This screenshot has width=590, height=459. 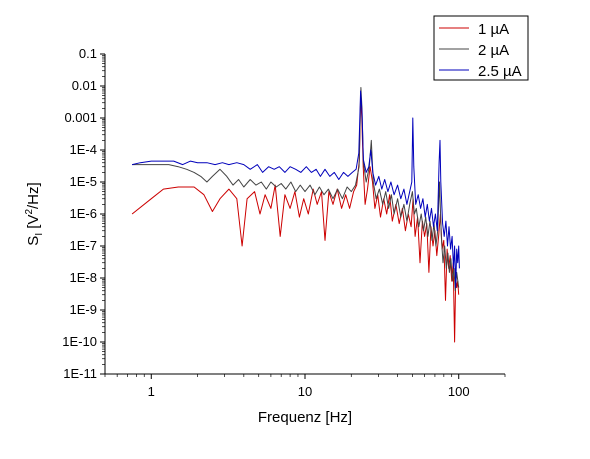 What do you see at coordinates (33, 241) in the screenshot?
I see `y-axis-label-main: S` at bounding box center [33, 241].